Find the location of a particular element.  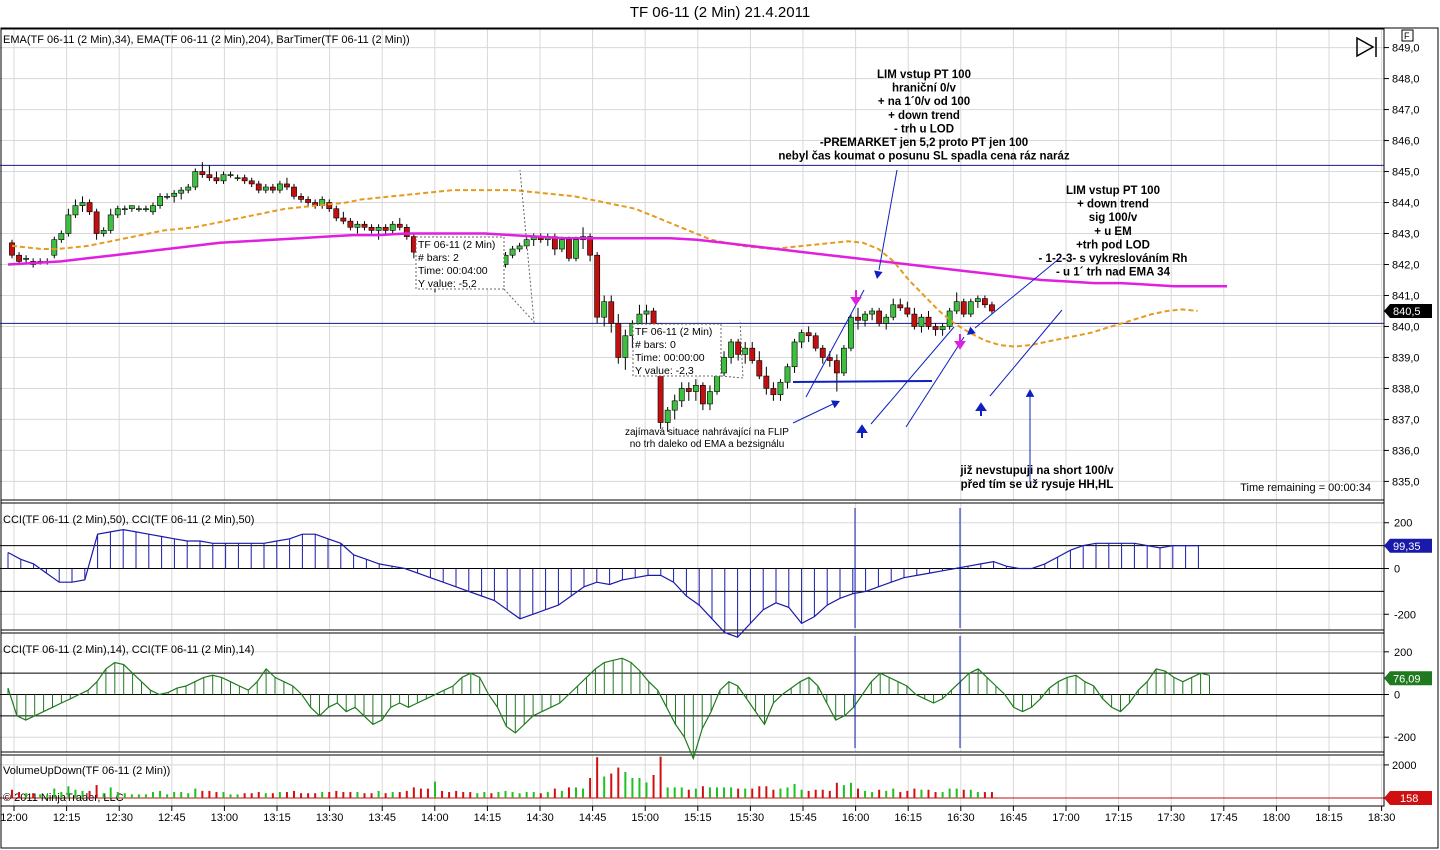

y-tick-label: 200 is located at coordinates (1403, 653).